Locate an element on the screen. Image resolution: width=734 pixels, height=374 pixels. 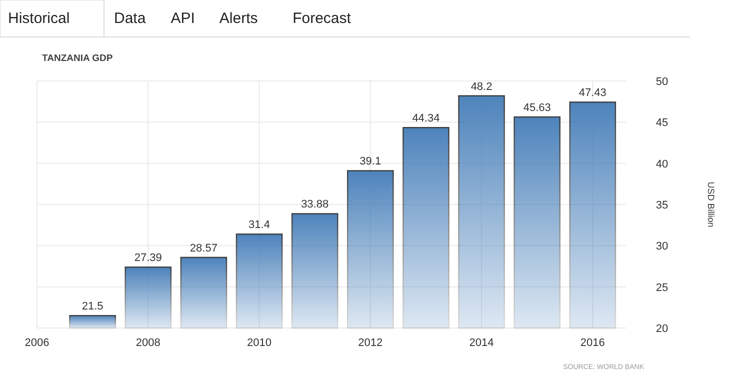
x-tick-label: 2016 is located at coordinates (592, 343).